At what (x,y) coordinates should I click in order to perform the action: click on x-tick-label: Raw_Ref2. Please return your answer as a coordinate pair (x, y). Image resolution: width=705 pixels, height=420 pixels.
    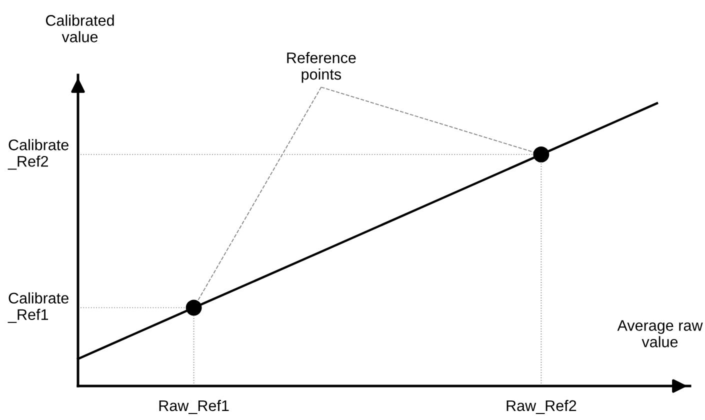
    Looking at the image, I should click on (541, 407).